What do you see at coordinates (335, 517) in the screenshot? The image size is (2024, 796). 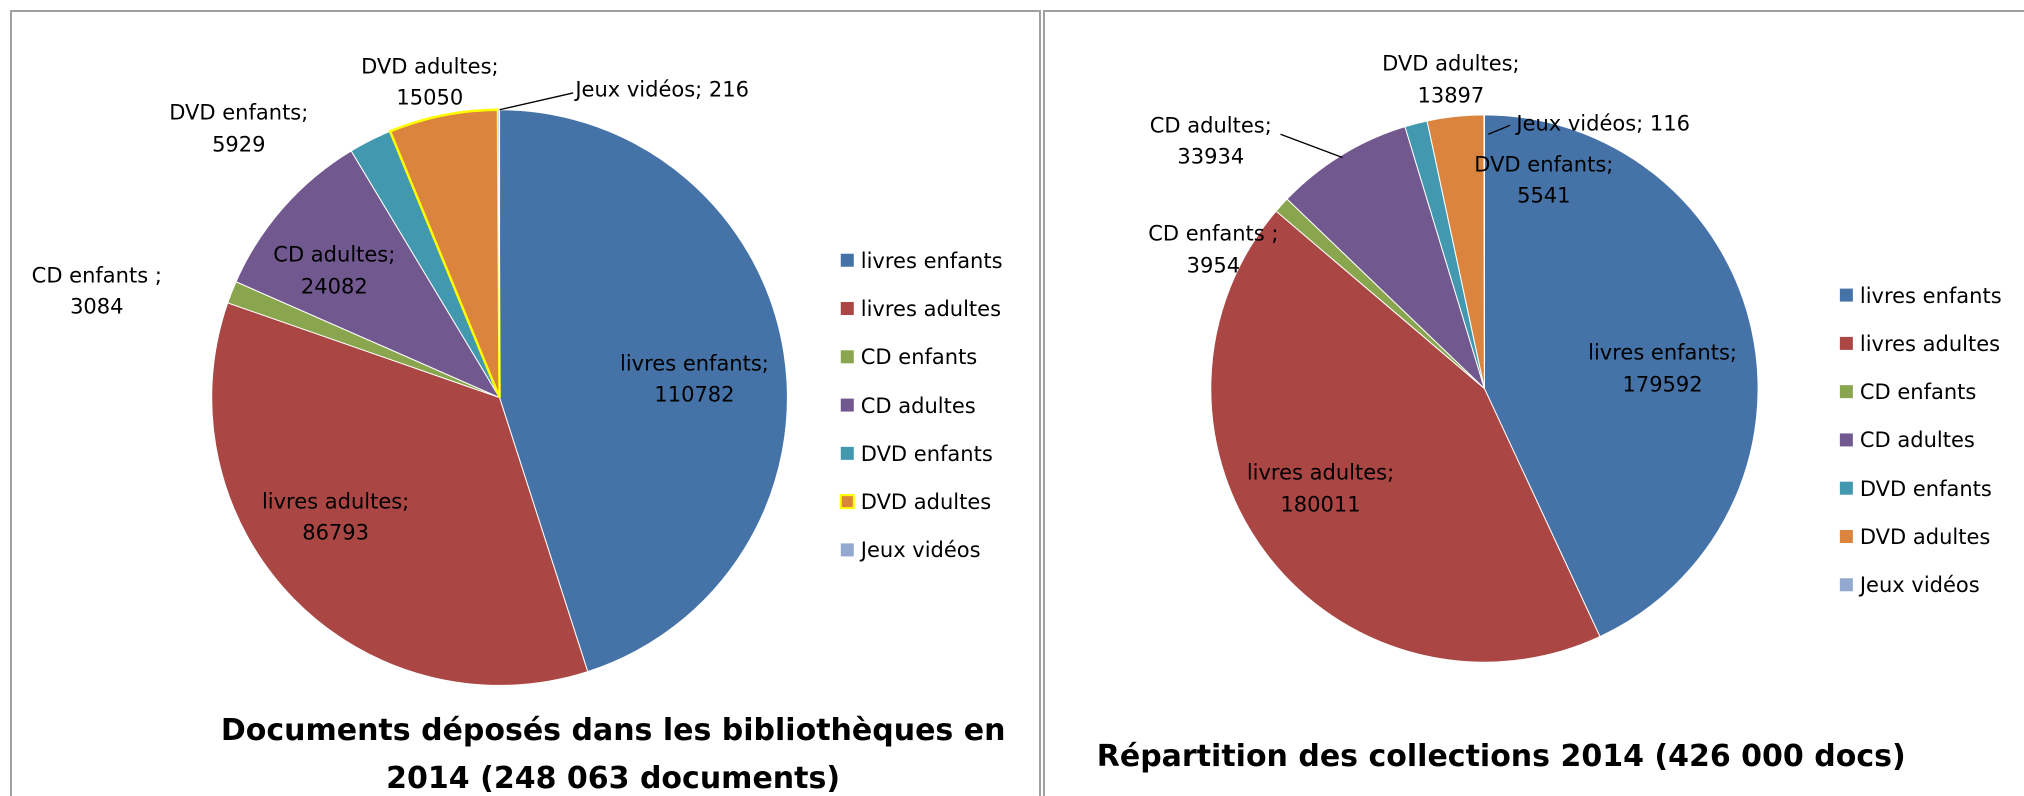 I see `data-label: livres adultes; 86793` at bounding box center [335, 517].